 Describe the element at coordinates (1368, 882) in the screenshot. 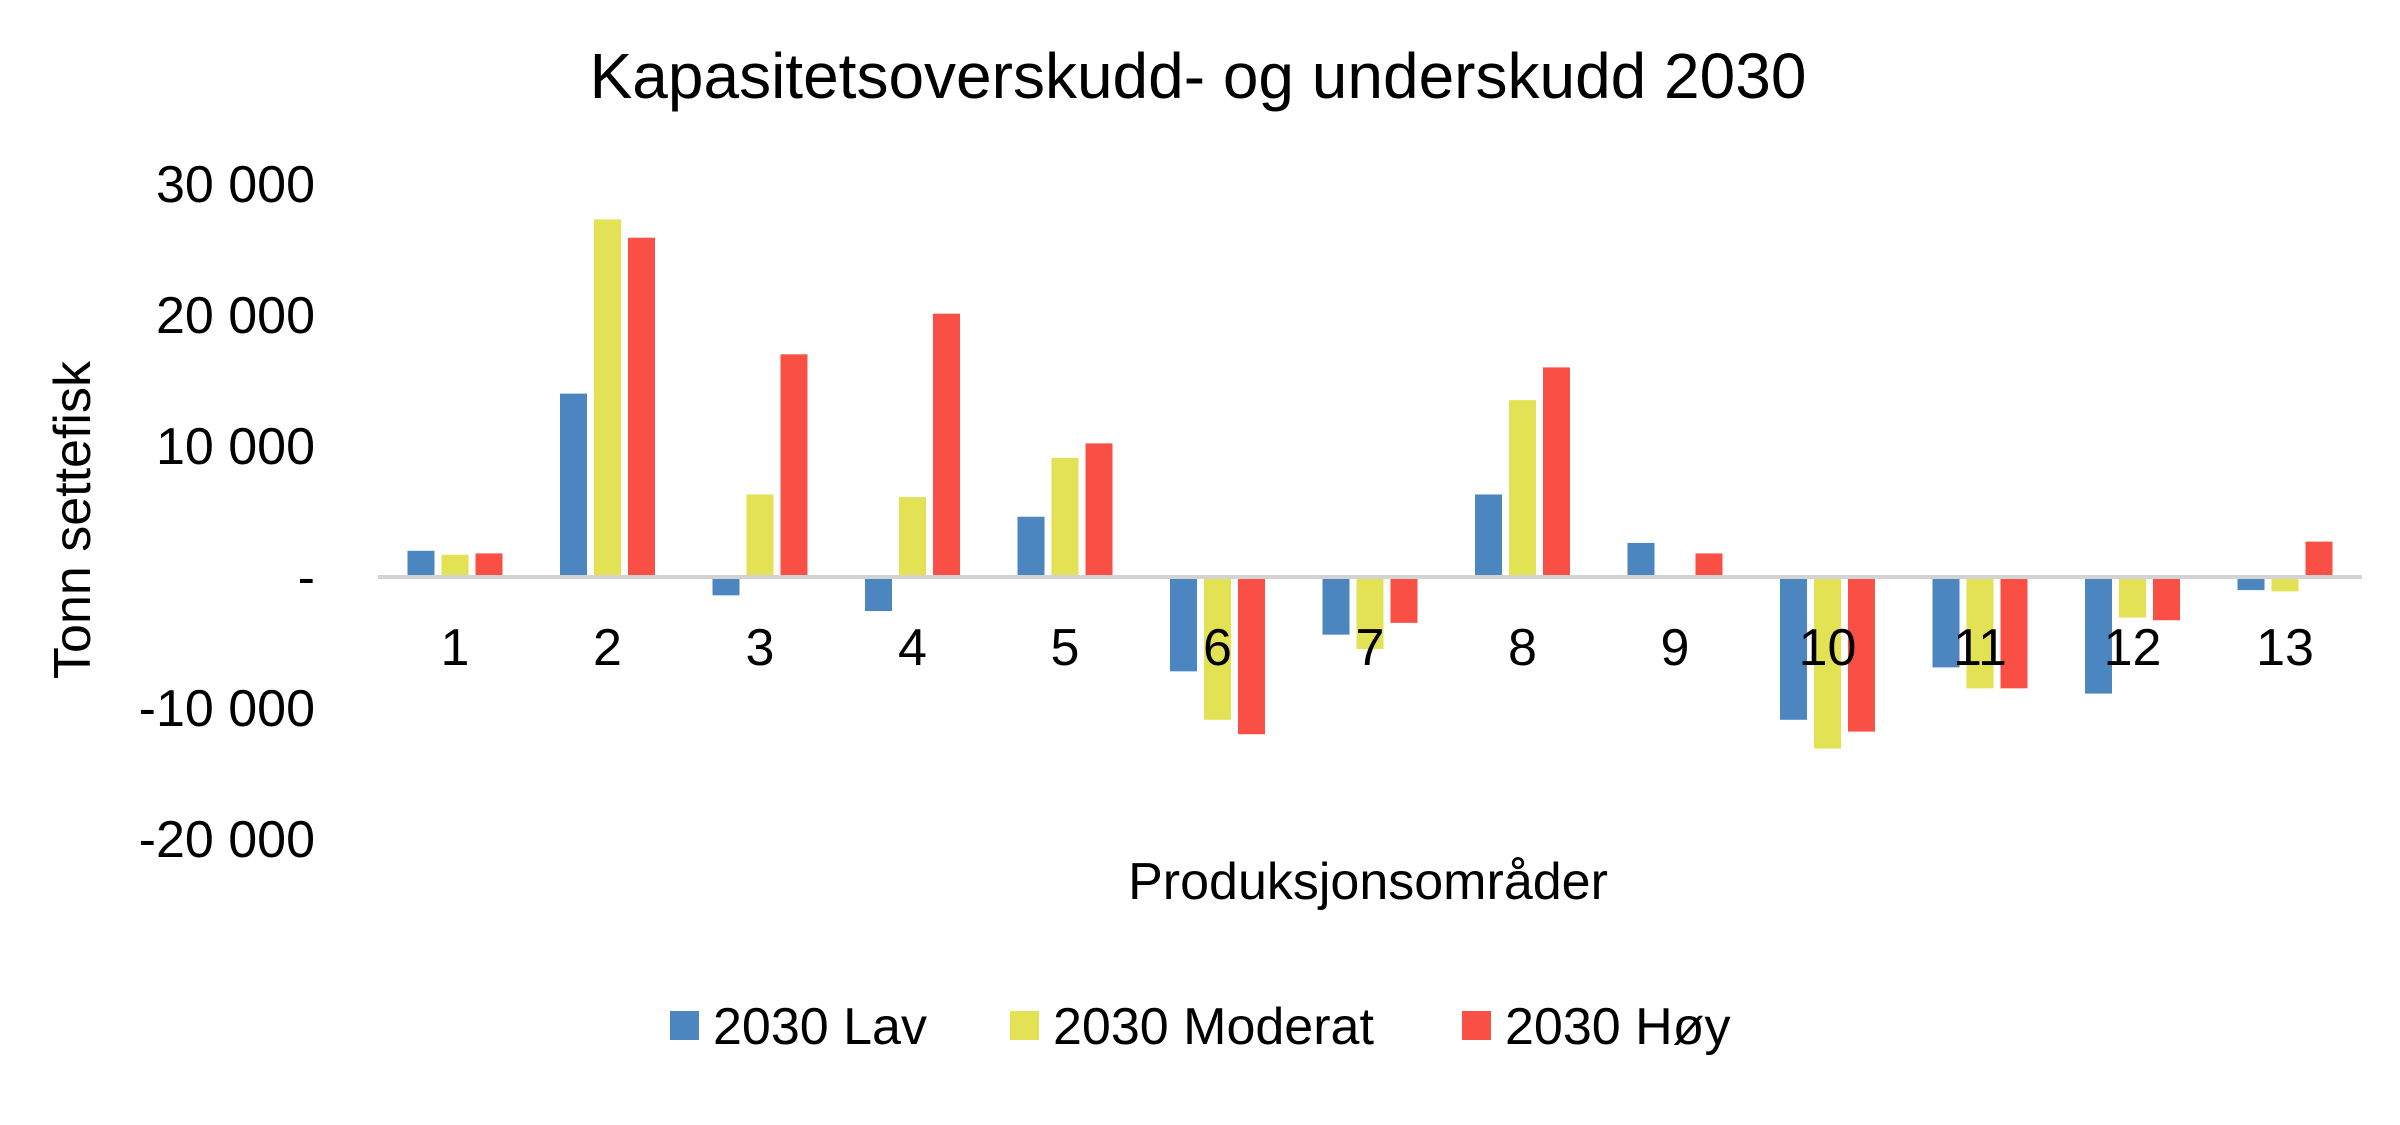

I see `x-axis-title: Produksjonsområder` at that location.